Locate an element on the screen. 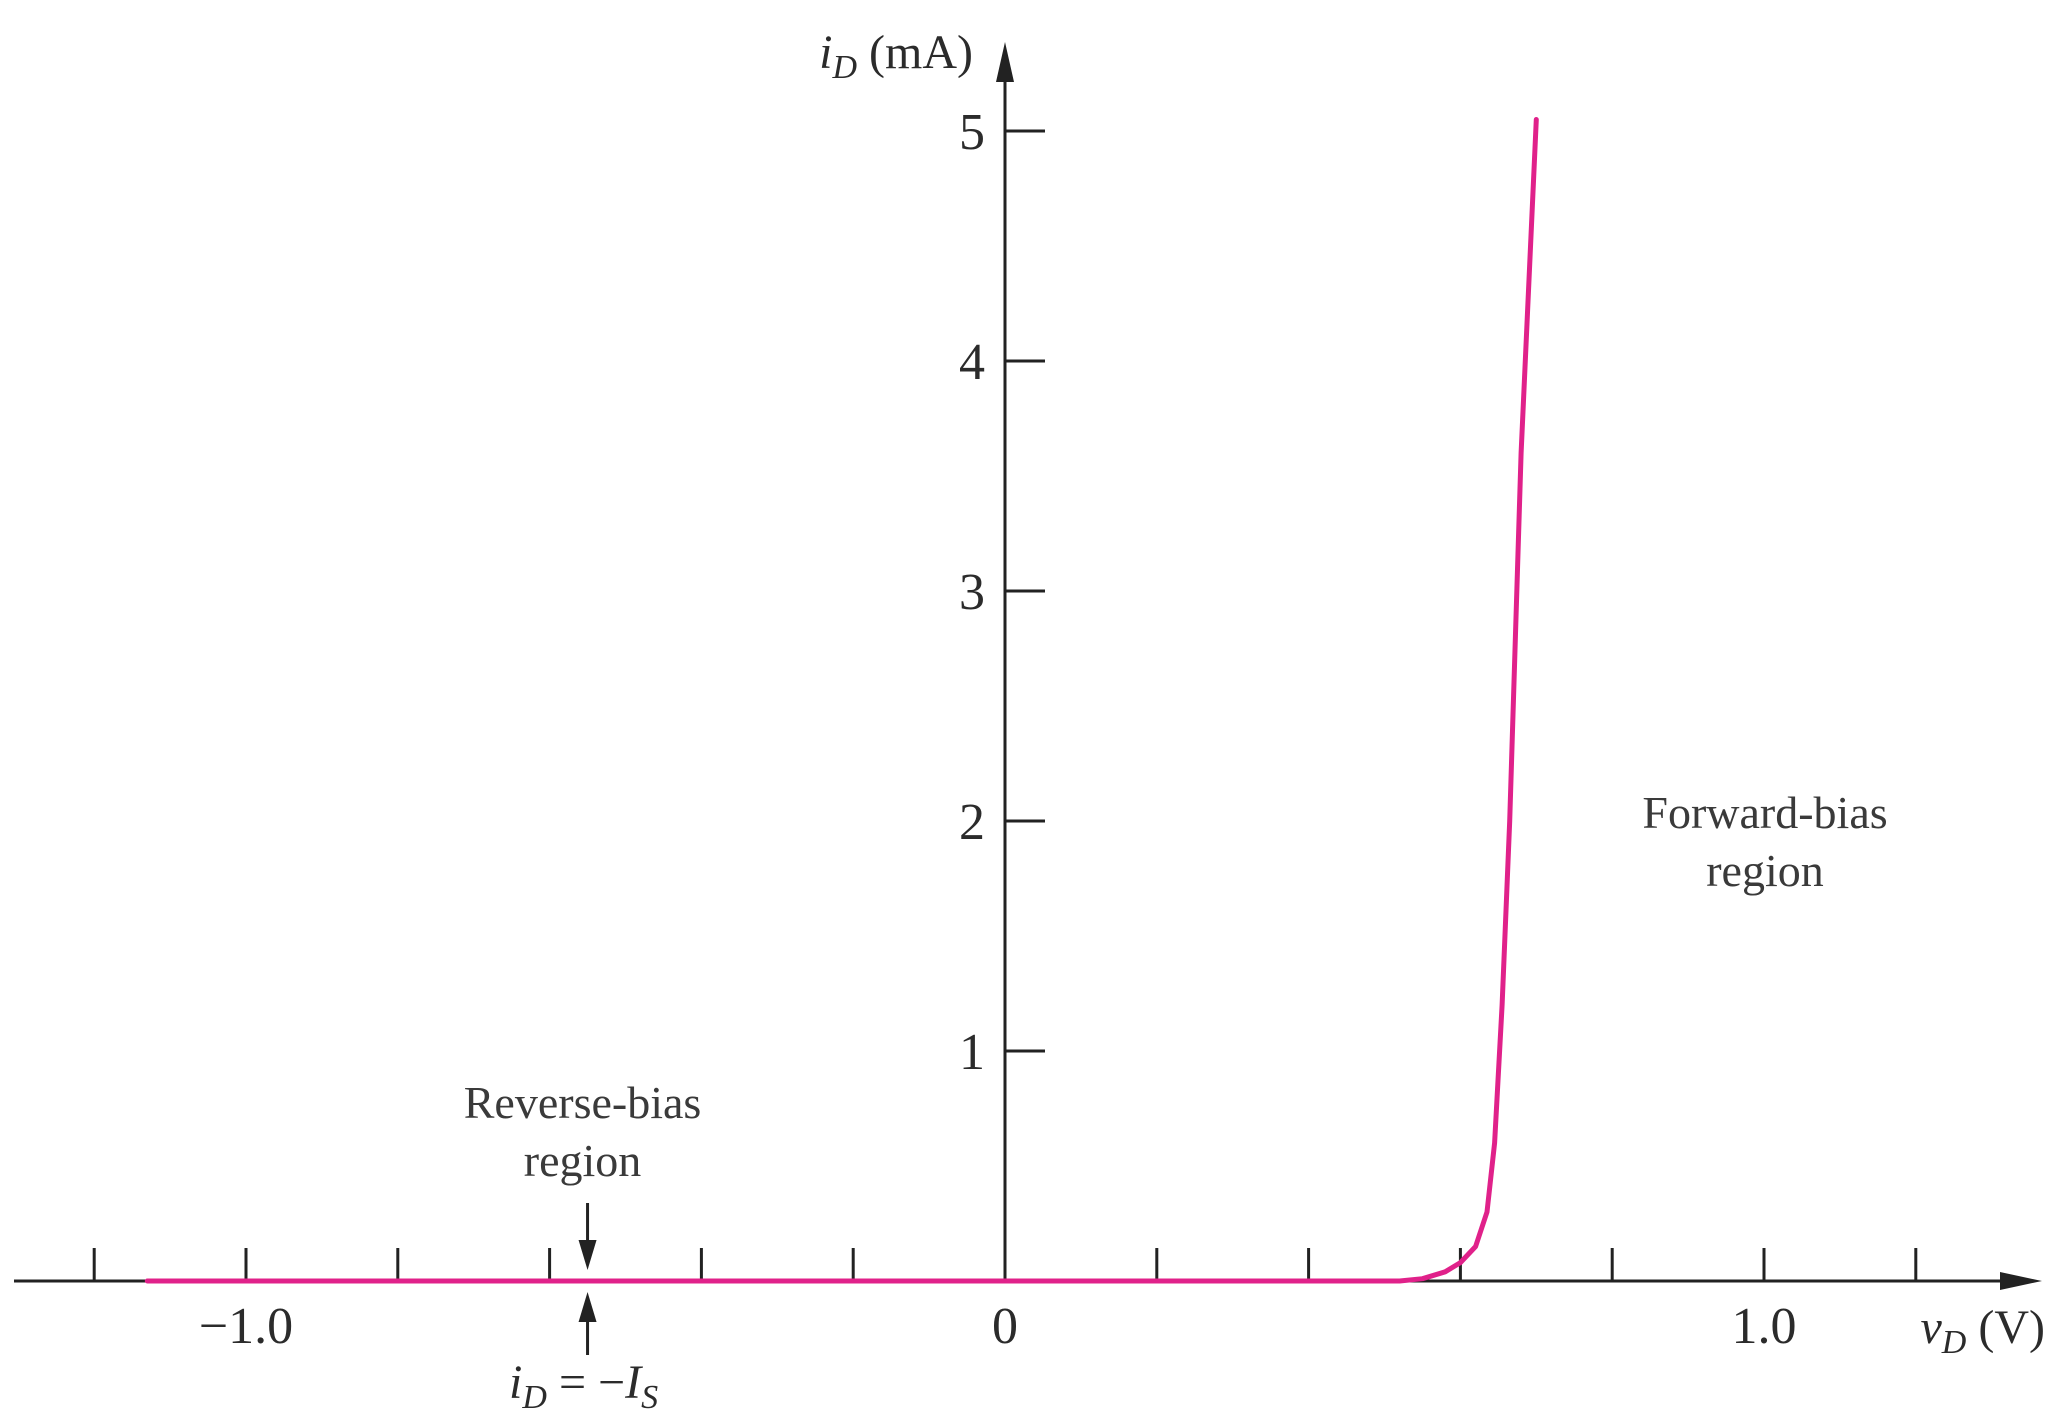 The image size is (2063, 1421). x-tick-label-2: 1.0 is located at coordinates (1764, 1326).